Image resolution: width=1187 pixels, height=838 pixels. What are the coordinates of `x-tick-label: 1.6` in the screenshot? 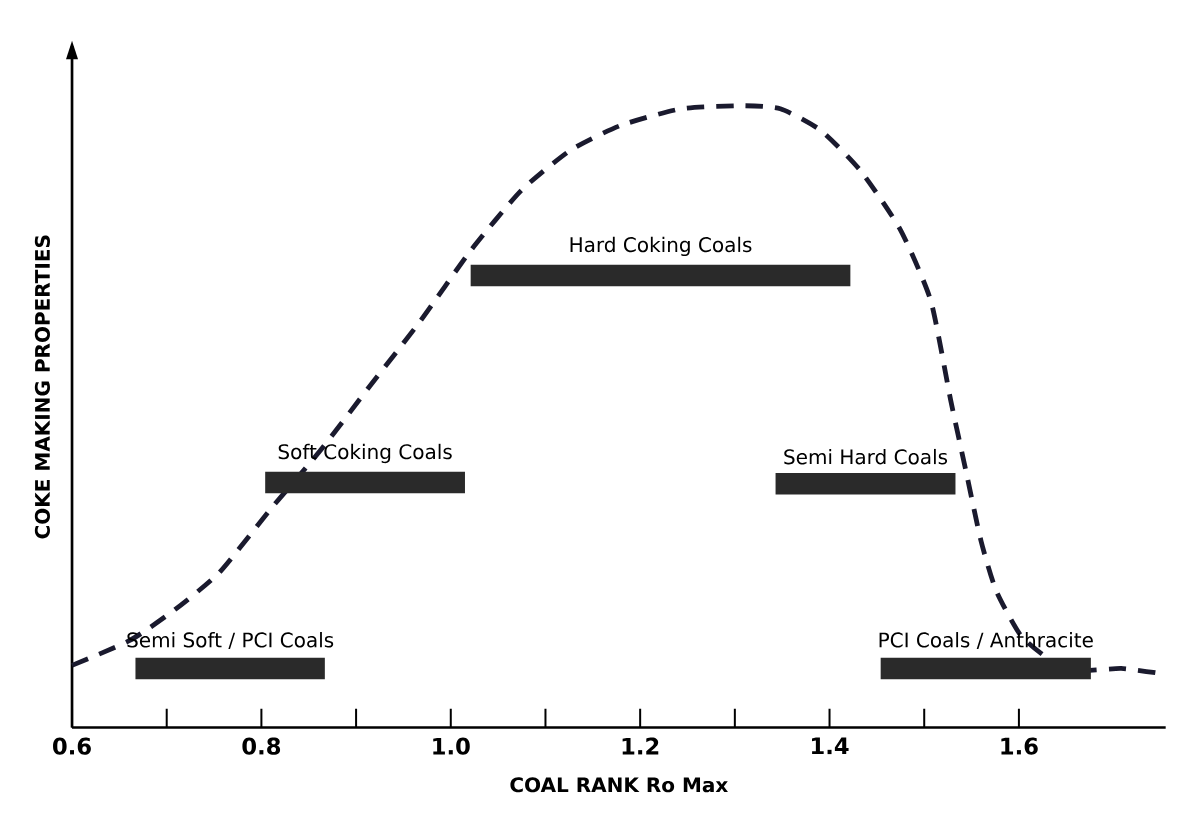 It's located at (1019, 746).